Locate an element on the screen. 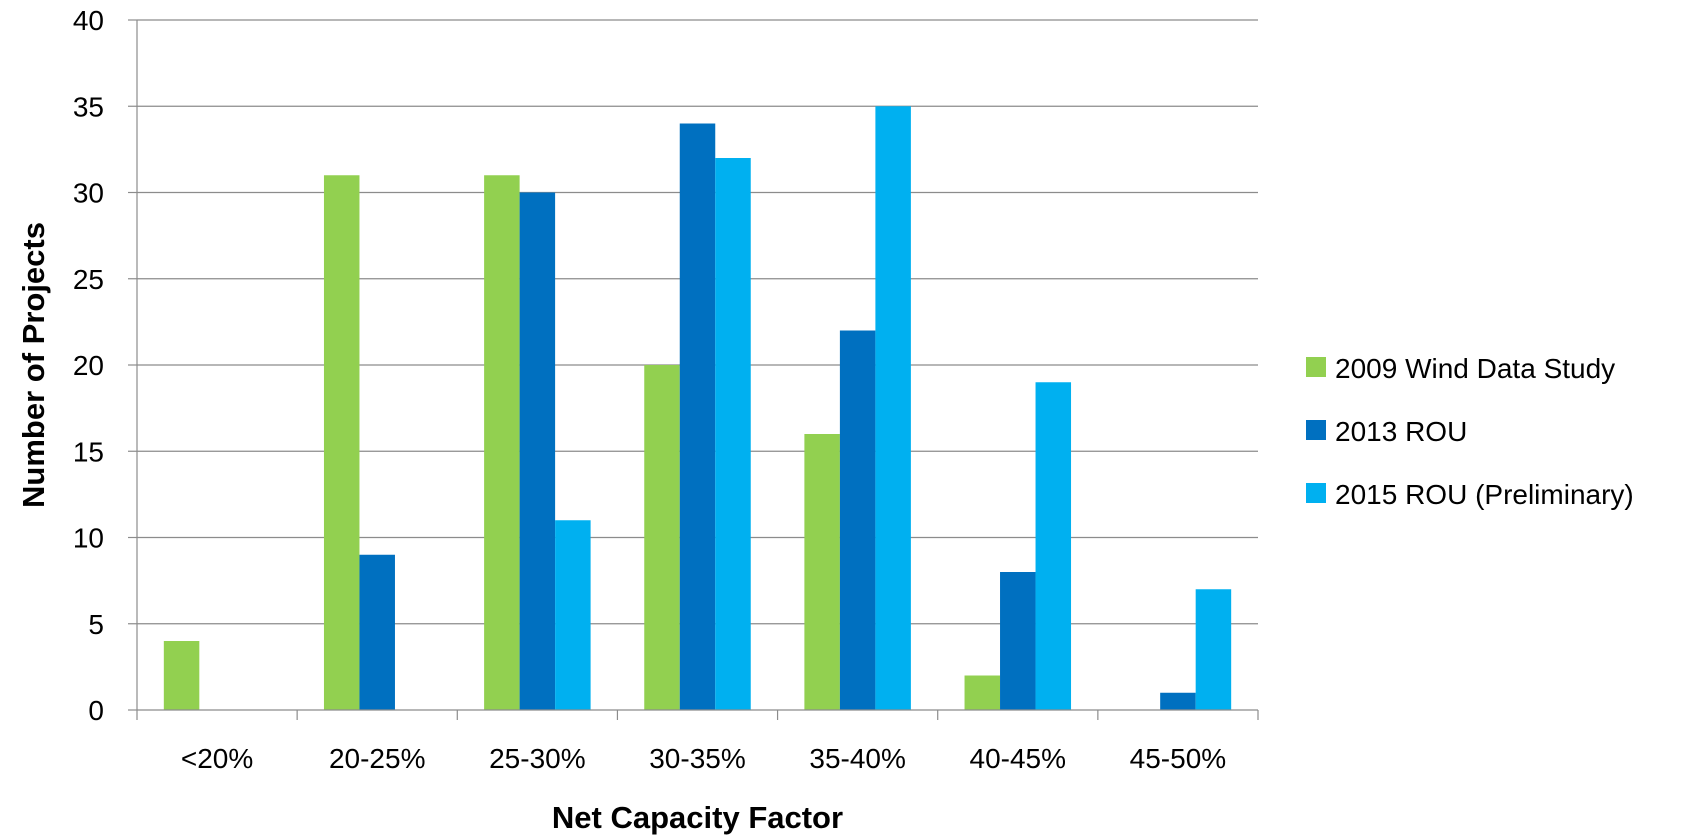 This screenshot has height=835, width=1705. y-tick-label: 30 is located at coordinates (88, 193).